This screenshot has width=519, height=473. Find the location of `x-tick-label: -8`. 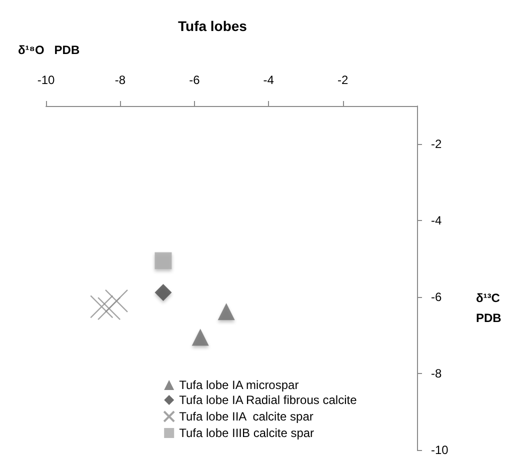

x-tick-label: -8 is located at coordinates (120, 80).